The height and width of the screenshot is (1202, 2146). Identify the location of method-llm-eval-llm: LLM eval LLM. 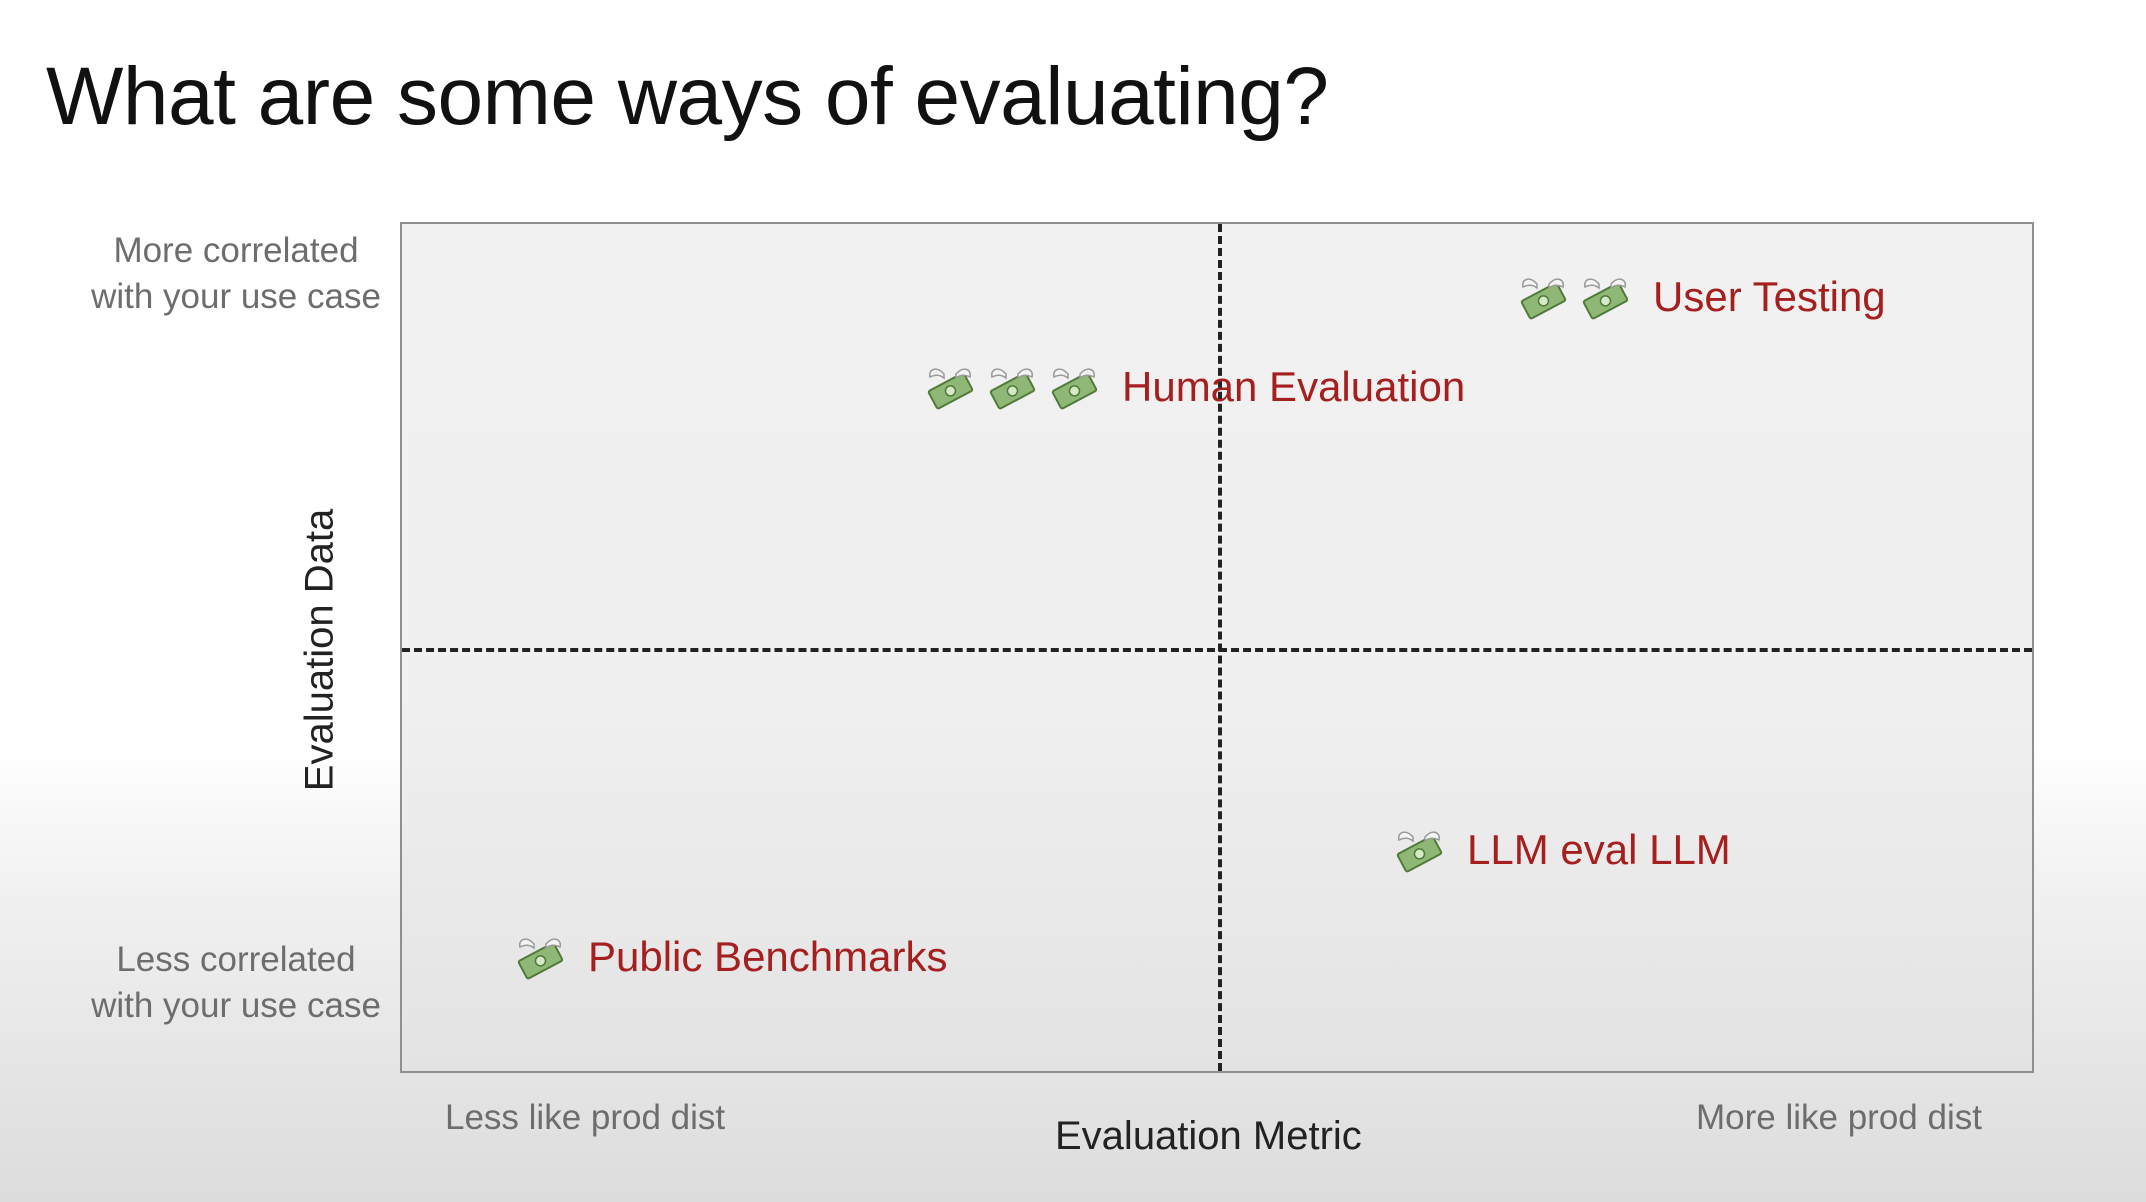
(1561, 850).